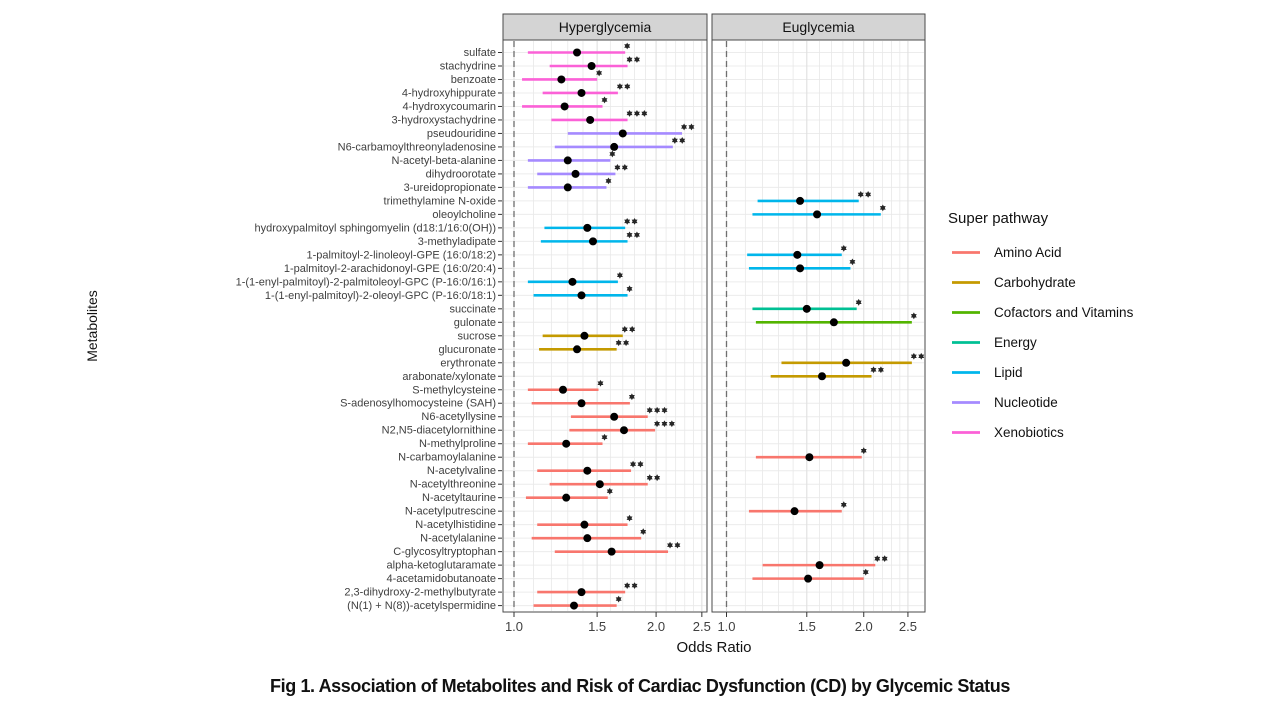 The width and height of the screenshot is (1280, 720). I want to click on legend-entry: Xenobiotics, so click(1008, 432).